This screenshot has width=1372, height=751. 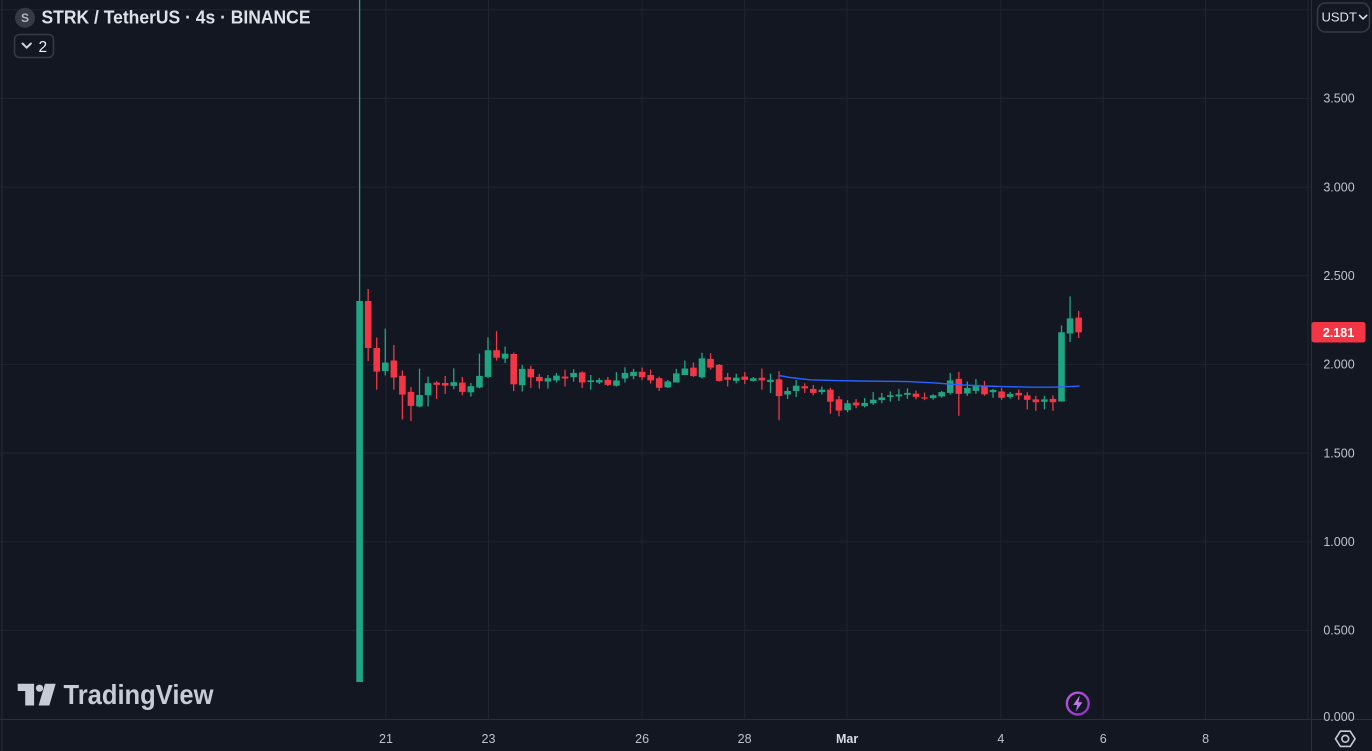 What do you see at coordinates (642, 739) in the screenshot?
I see `svg-text: 26` at bounding box center [642, 739].